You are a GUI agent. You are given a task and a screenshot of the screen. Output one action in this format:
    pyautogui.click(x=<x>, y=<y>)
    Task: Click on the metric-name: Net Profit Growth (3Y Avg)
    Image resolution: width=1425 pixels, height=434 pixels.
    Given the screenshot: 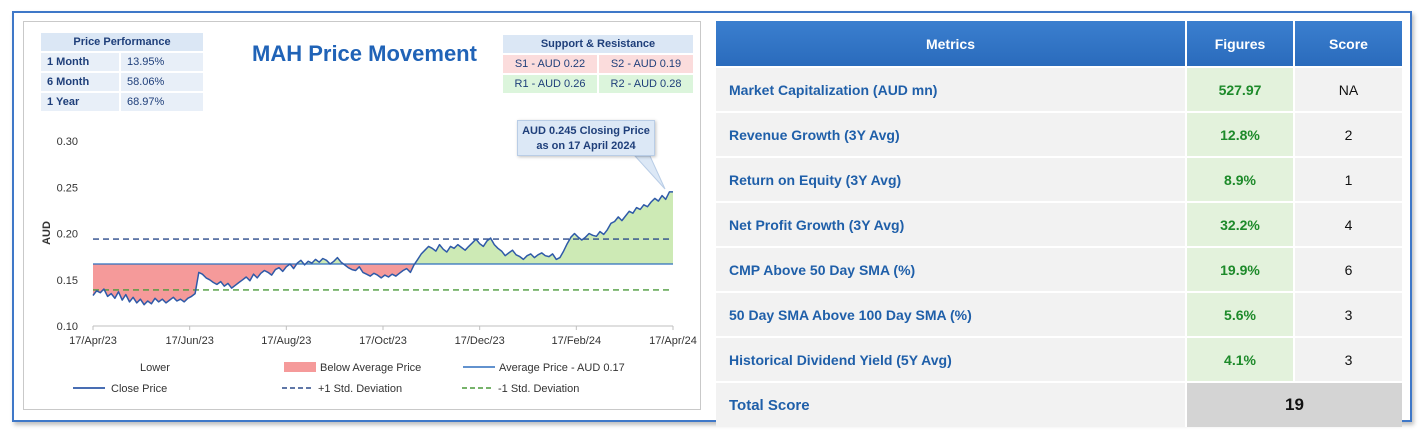 What is the action you would take?
    pyautogui.click(x=951, y=224)
    